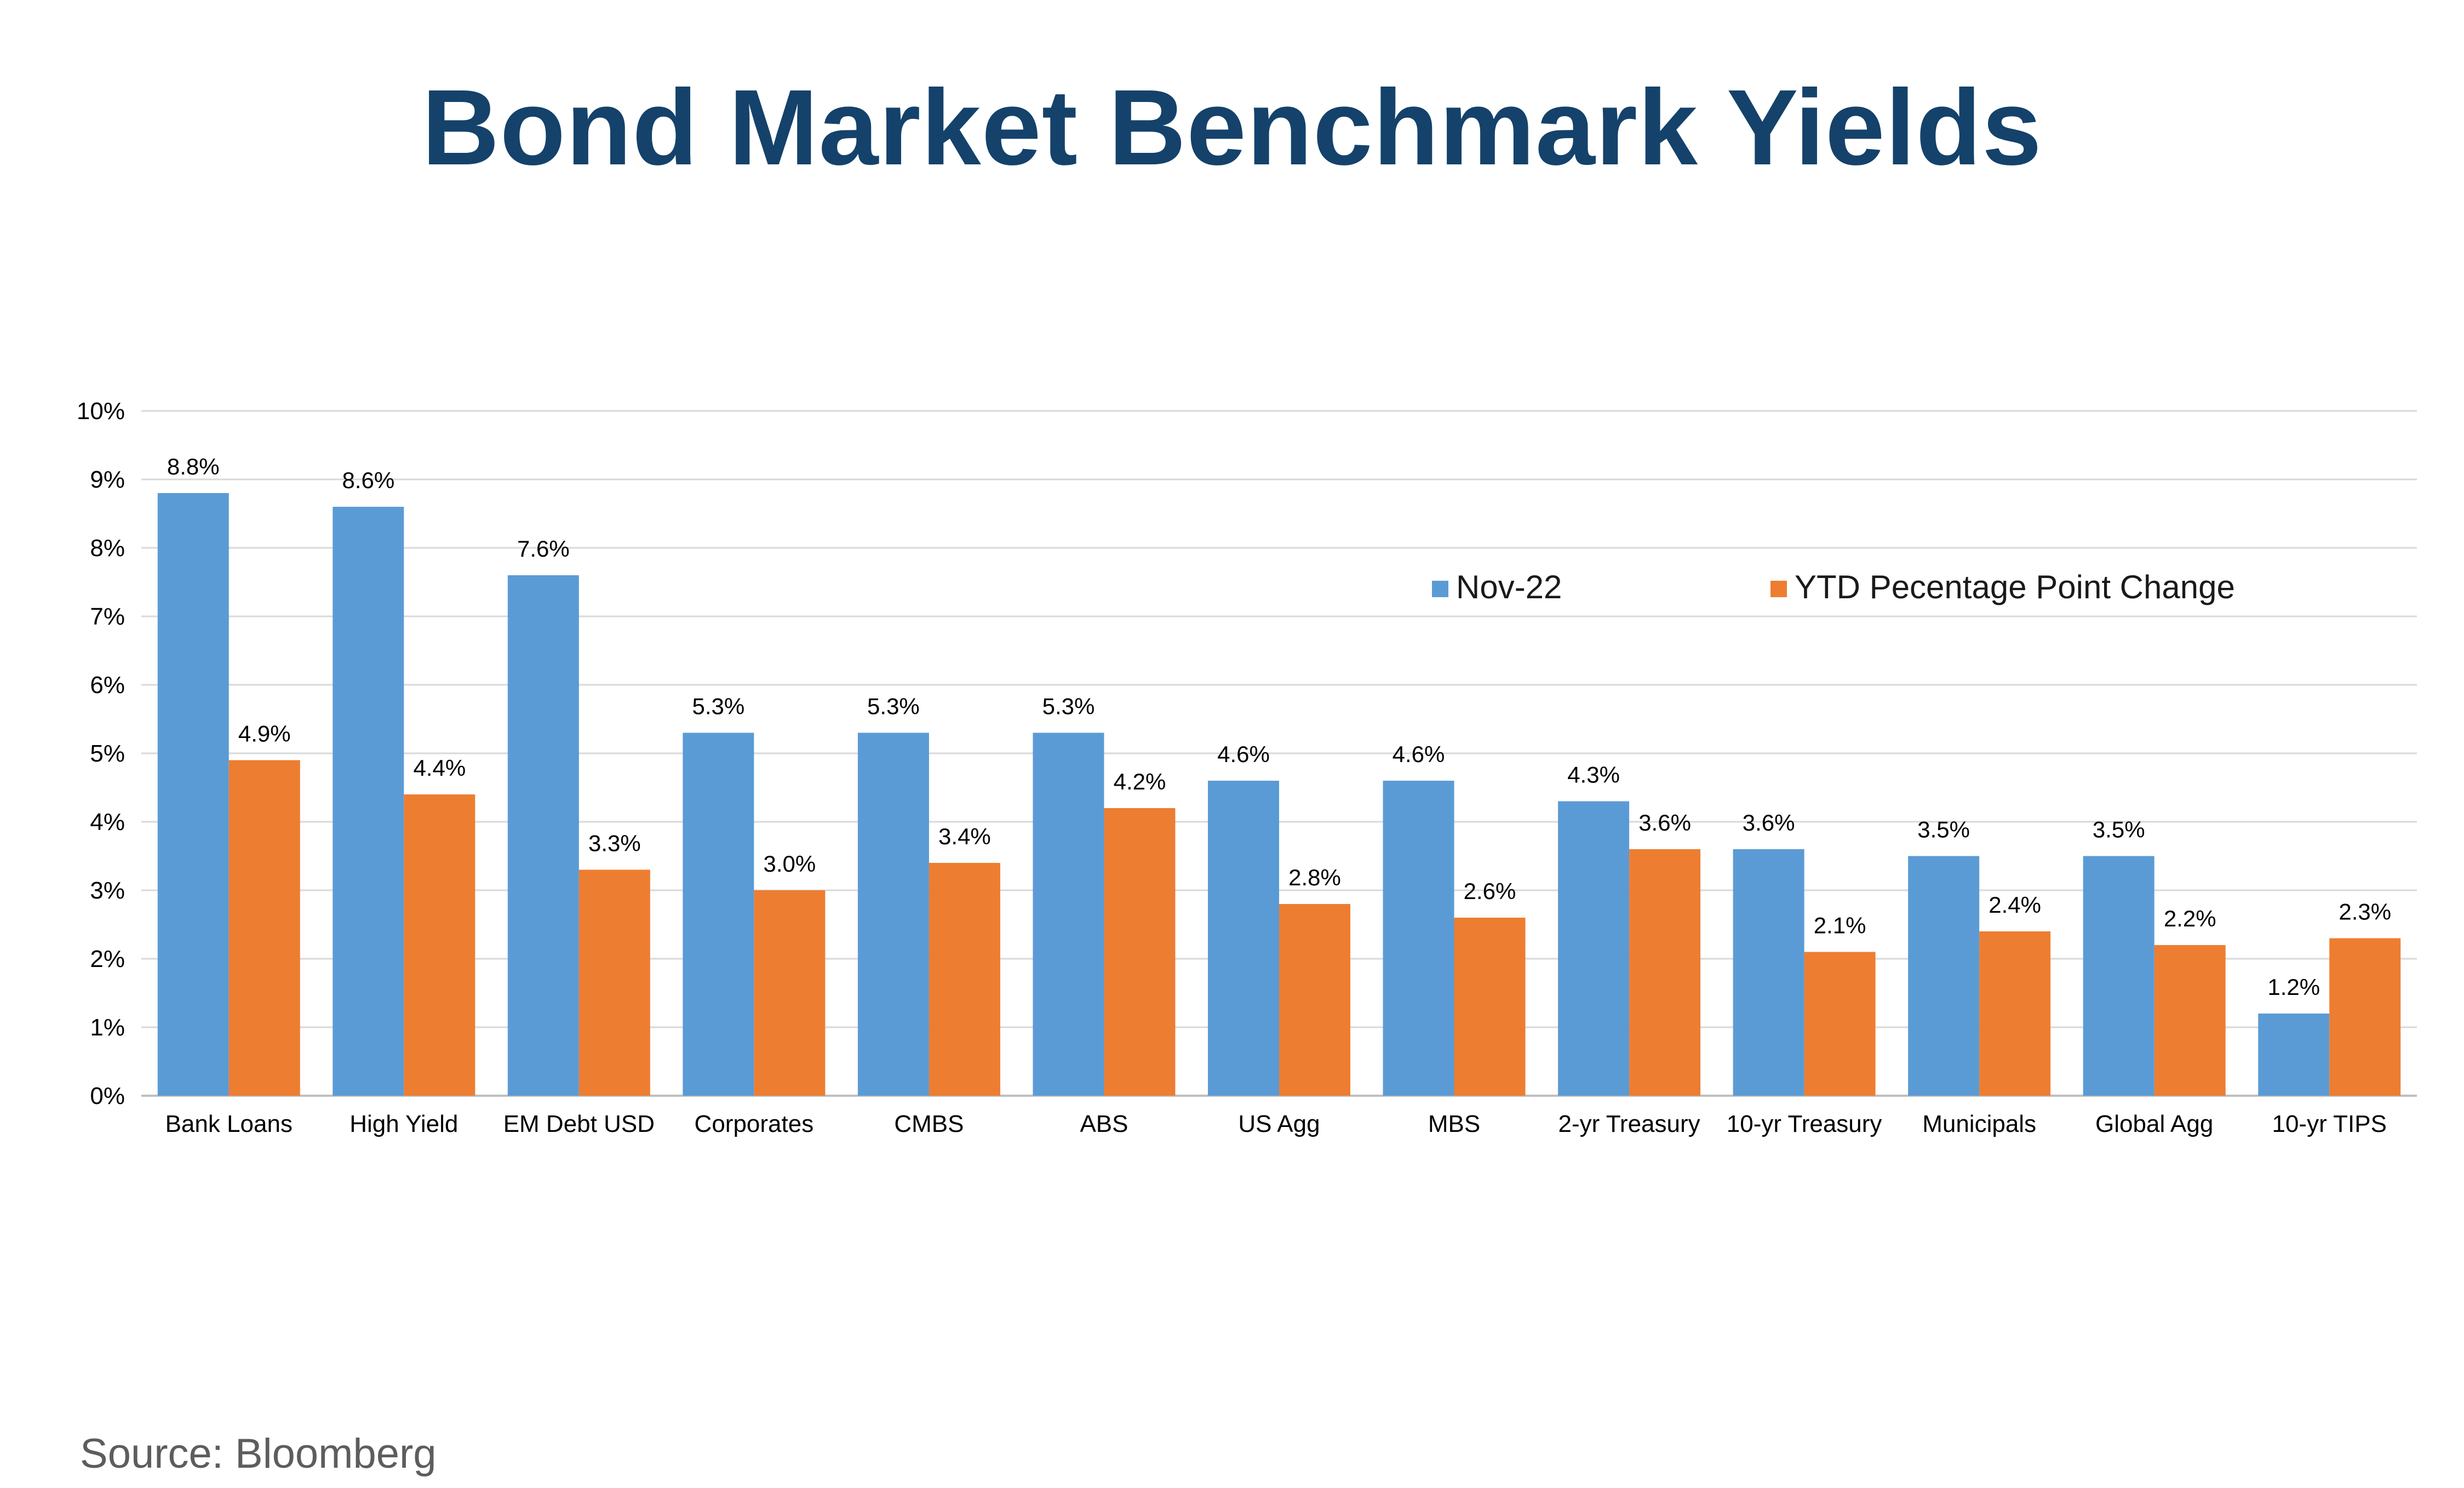 The image size is (2464, 1488). I want to click on data-label: 7.6%, so click(543, 549).